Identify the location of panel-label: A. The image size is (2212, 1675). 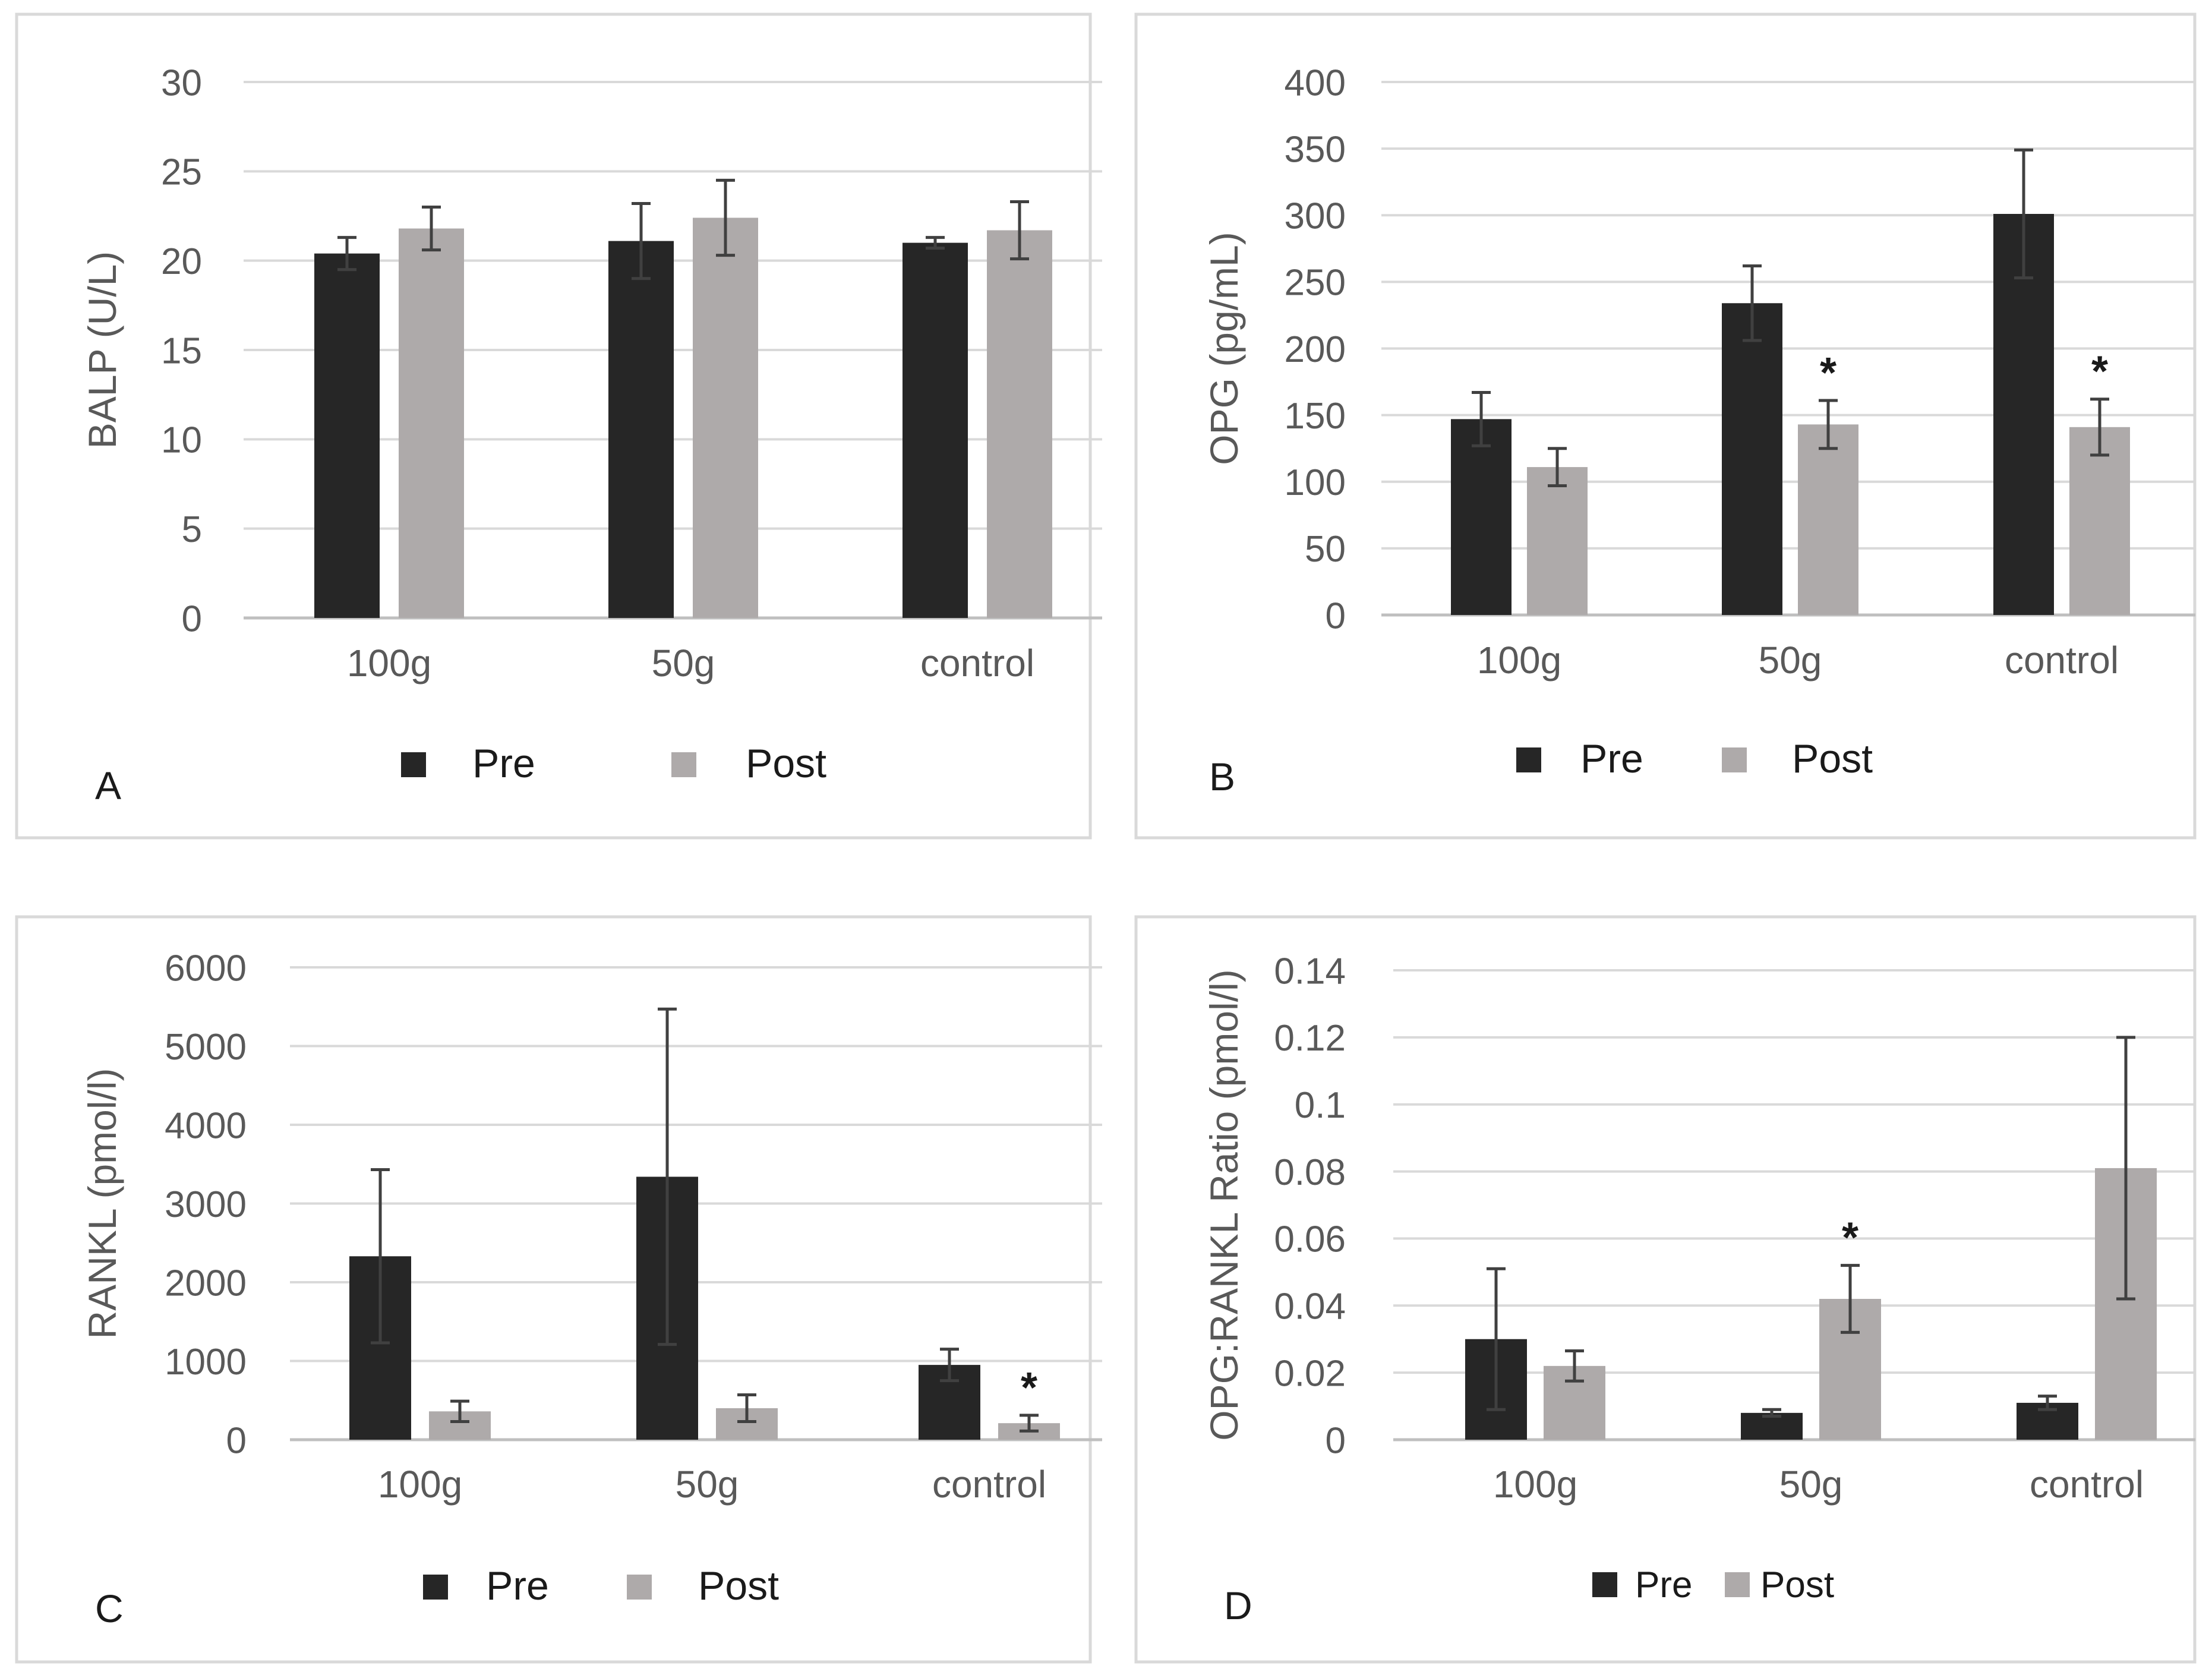
(108, 785).